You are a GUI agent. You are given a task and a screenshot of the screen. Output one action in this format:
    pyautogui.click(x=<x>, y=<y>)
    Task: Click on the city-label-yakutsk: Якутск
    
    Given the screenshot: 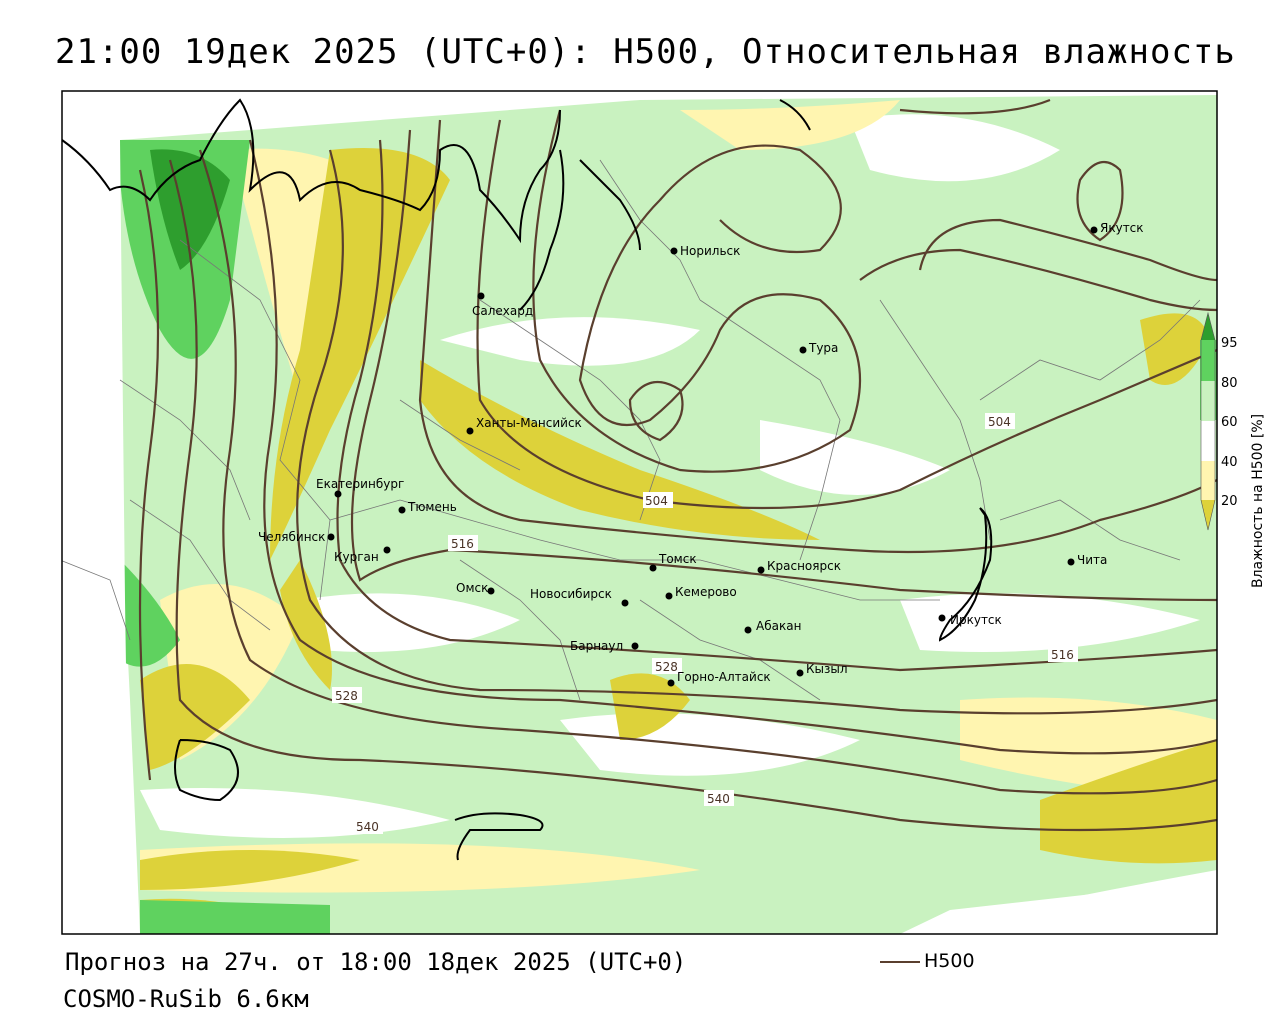 What is the action you would take?
    pyautogui.click(x=1122, y=228)
    